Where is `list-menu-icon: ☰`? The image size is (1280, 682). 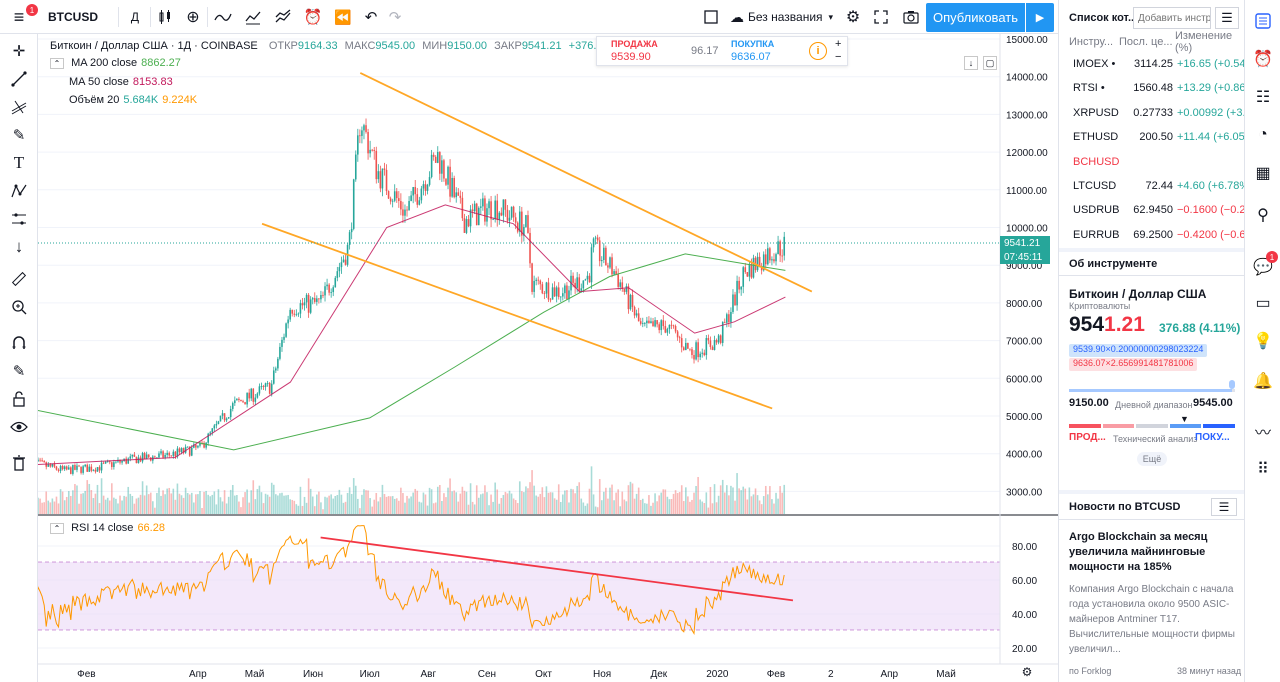
list-menu-icon: ☰ is located at coordinates (1227, 18).